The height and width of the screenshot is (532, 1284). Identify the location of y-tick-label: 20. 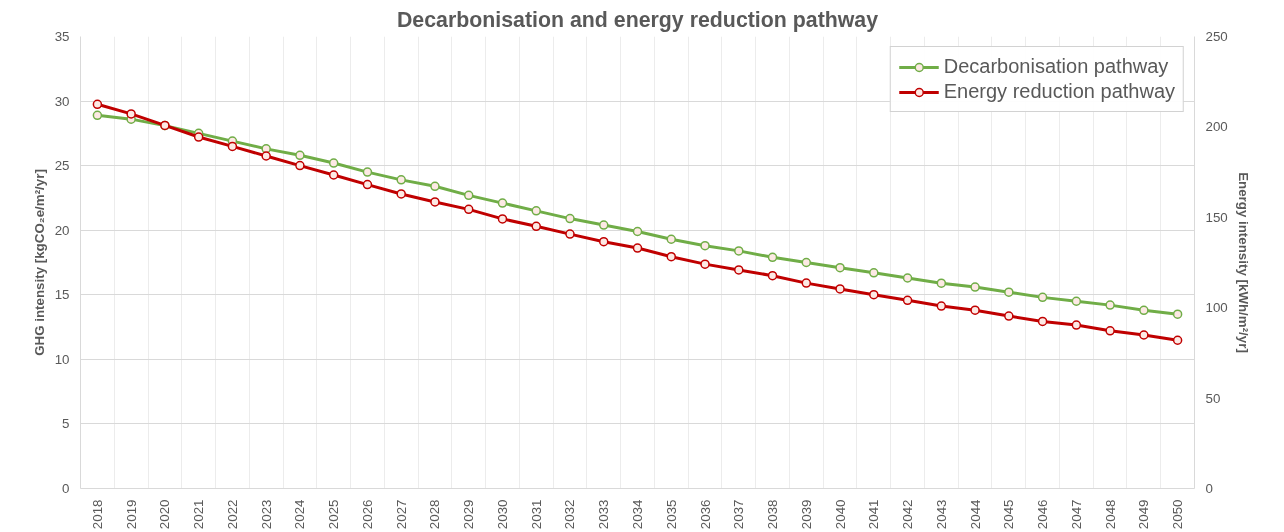
(62, 230).